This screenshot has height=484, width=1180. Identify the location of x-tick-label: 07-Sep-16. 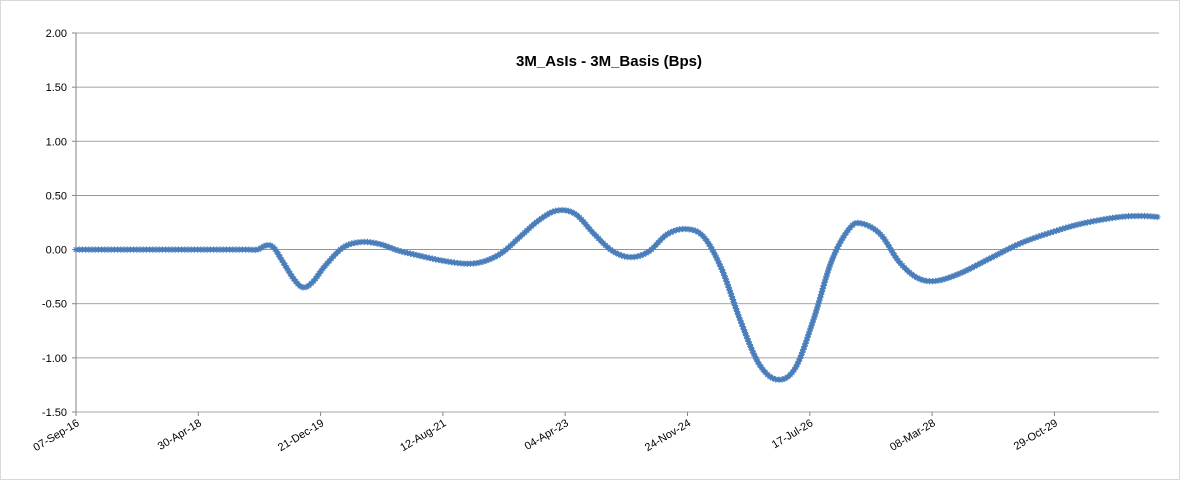
(56, 435).